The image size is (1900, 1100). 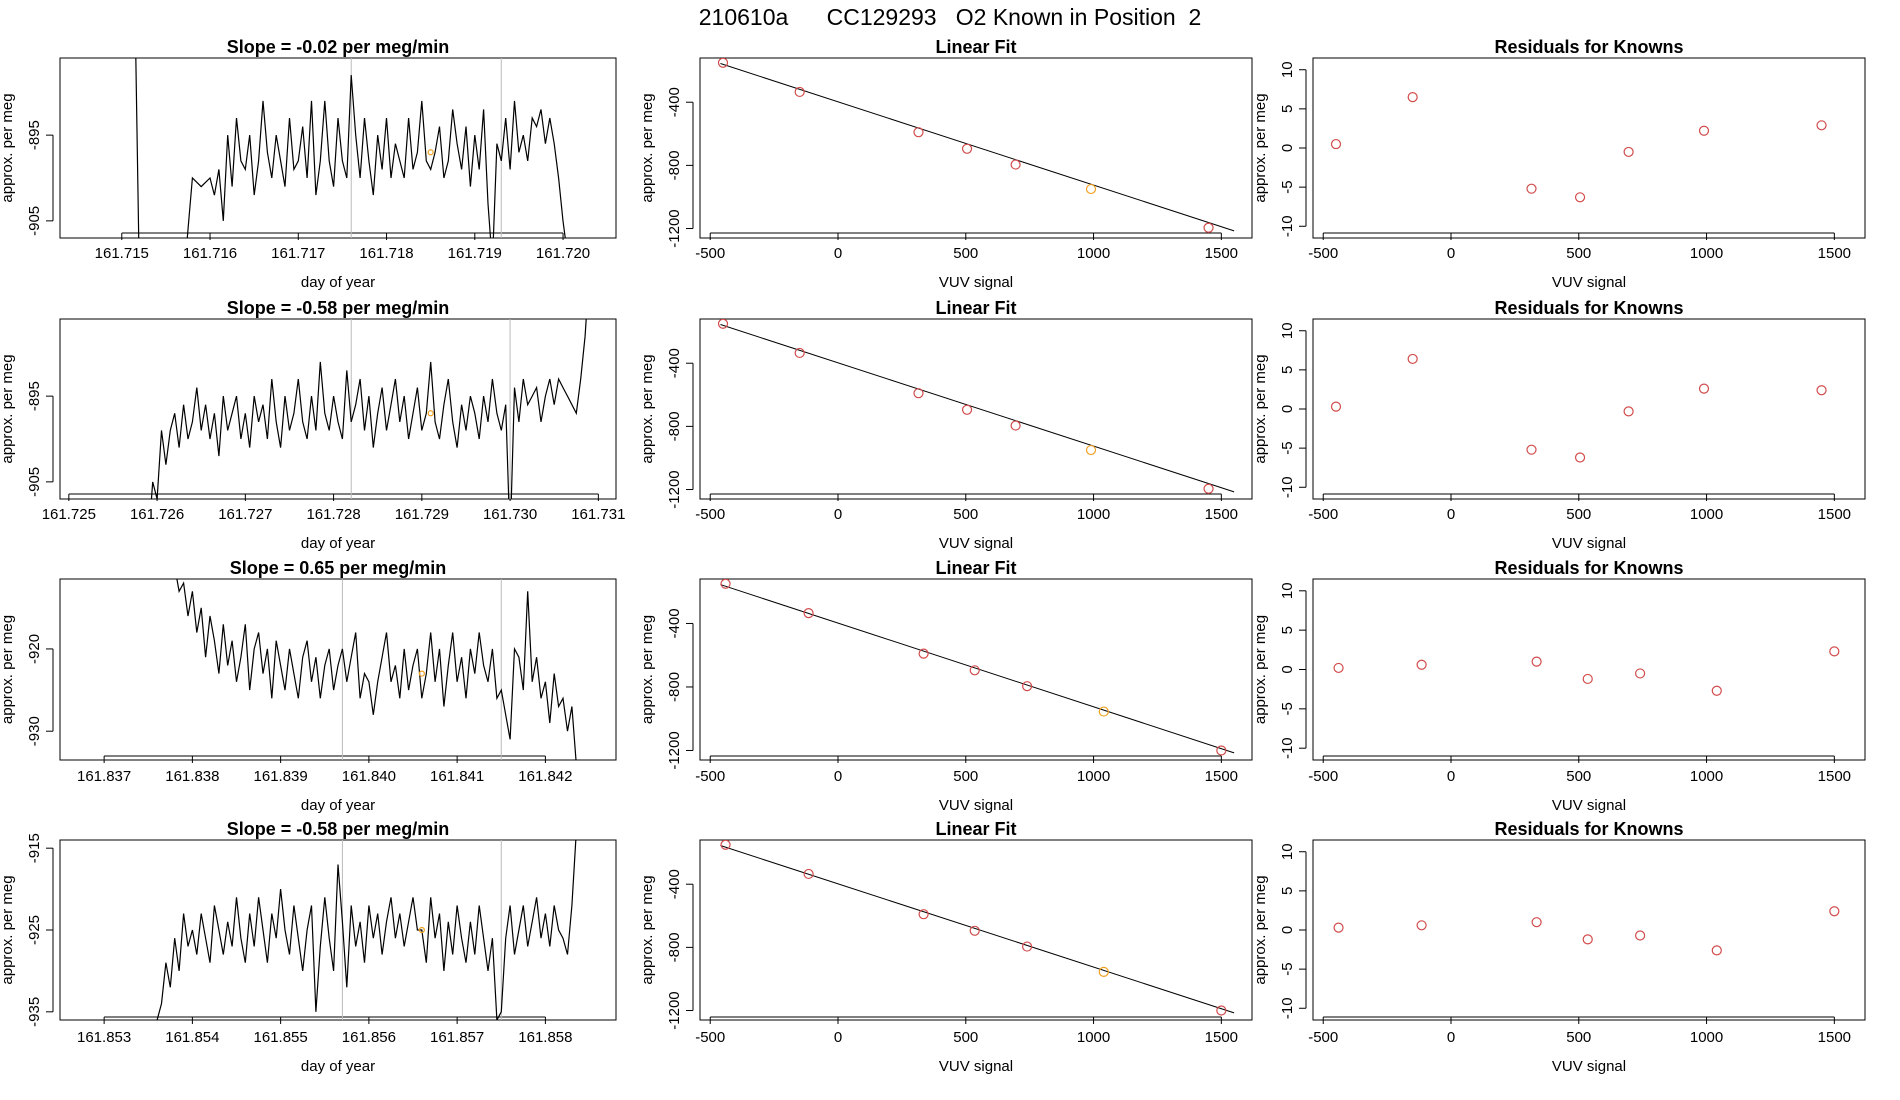 I want to click on y-tick-label: -895, so click(x=34, y=135).